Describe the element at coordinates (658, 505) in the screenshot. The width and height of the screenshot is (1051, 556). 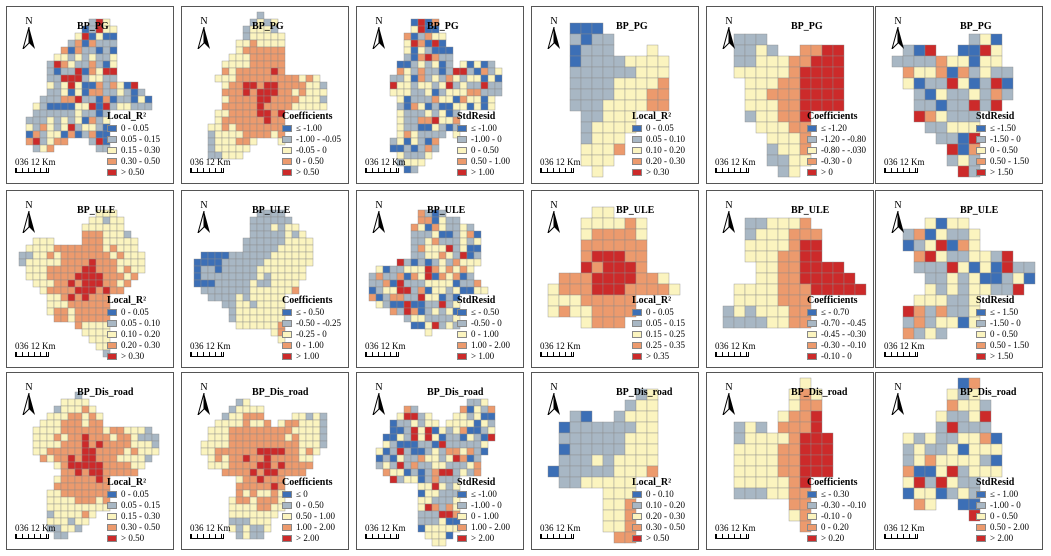
I see `legend-item: 0.10 - 0.20` at that location.